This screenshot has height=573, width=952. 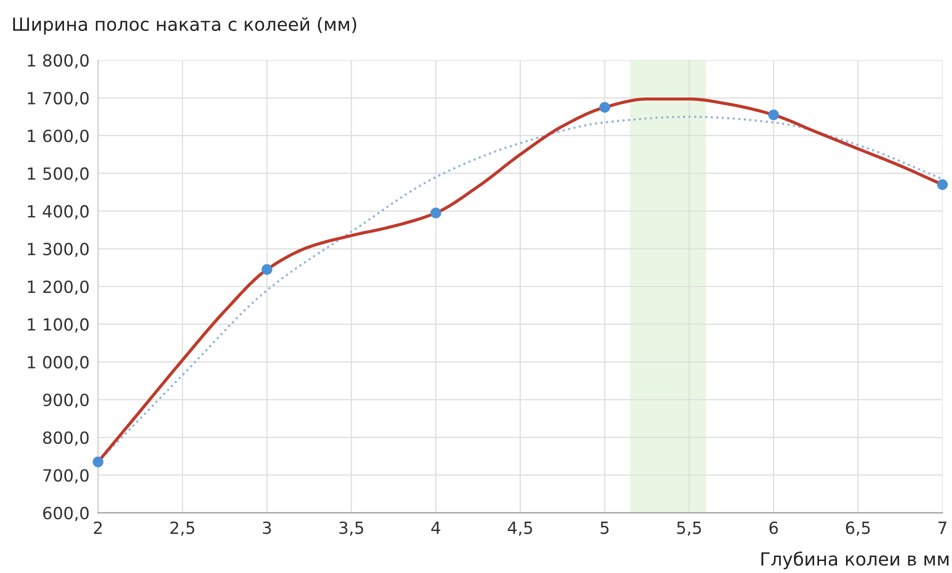 What do you see at coordinates (98, 527) in the screenshot?
I see `x-tick-label: 2` at bounding box center [98, 527].